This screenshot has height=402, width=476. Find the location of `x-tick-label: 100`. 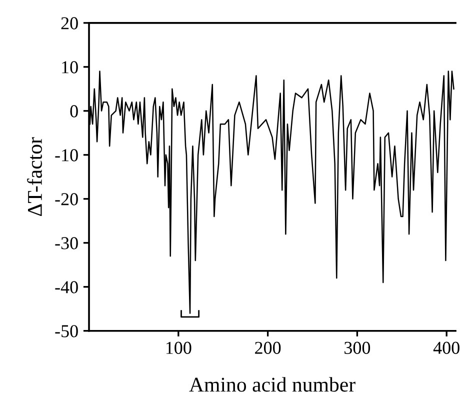

x-tick-label: 100 is located at coordinates (179, 348).